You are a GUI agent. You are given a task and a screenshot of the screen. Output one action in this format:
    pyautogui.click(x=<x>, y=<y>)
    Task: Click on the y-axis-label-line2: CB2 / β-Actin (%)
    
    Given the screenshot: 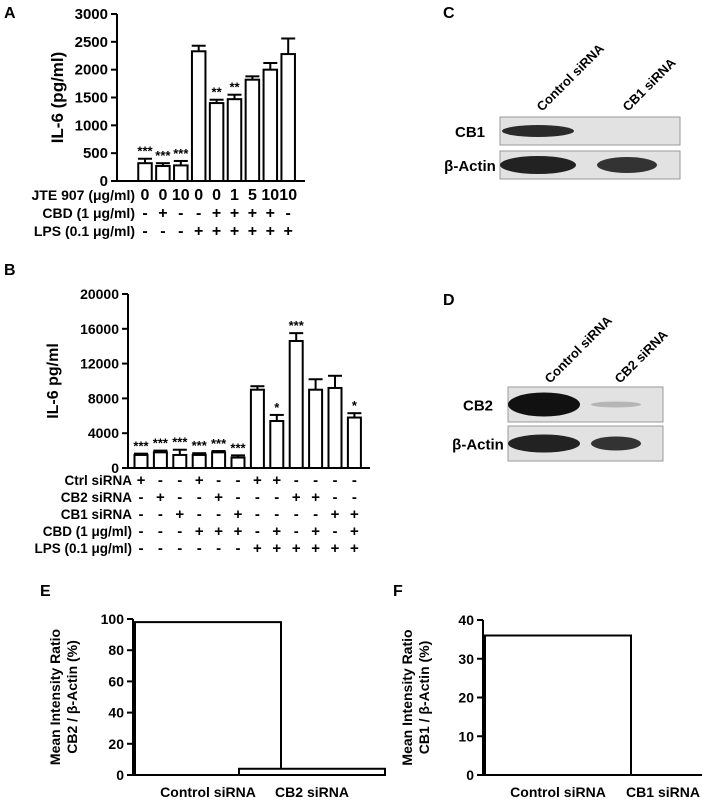 What is the action you would take?
    pyautogui.click(x=72, y=697)
    